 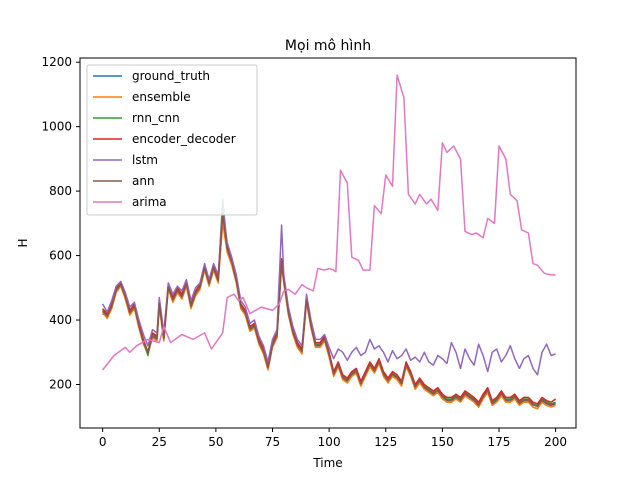 What do you see at coordinates (143, 181) in the screenshot?
I see `legend-label: ann` at bounding box center [143, 181].